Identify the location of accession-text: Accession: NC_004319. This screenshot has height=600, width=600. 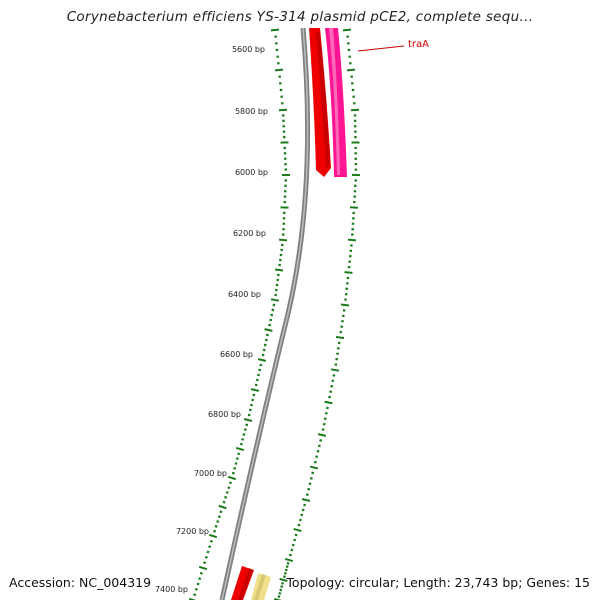
(80, 582).